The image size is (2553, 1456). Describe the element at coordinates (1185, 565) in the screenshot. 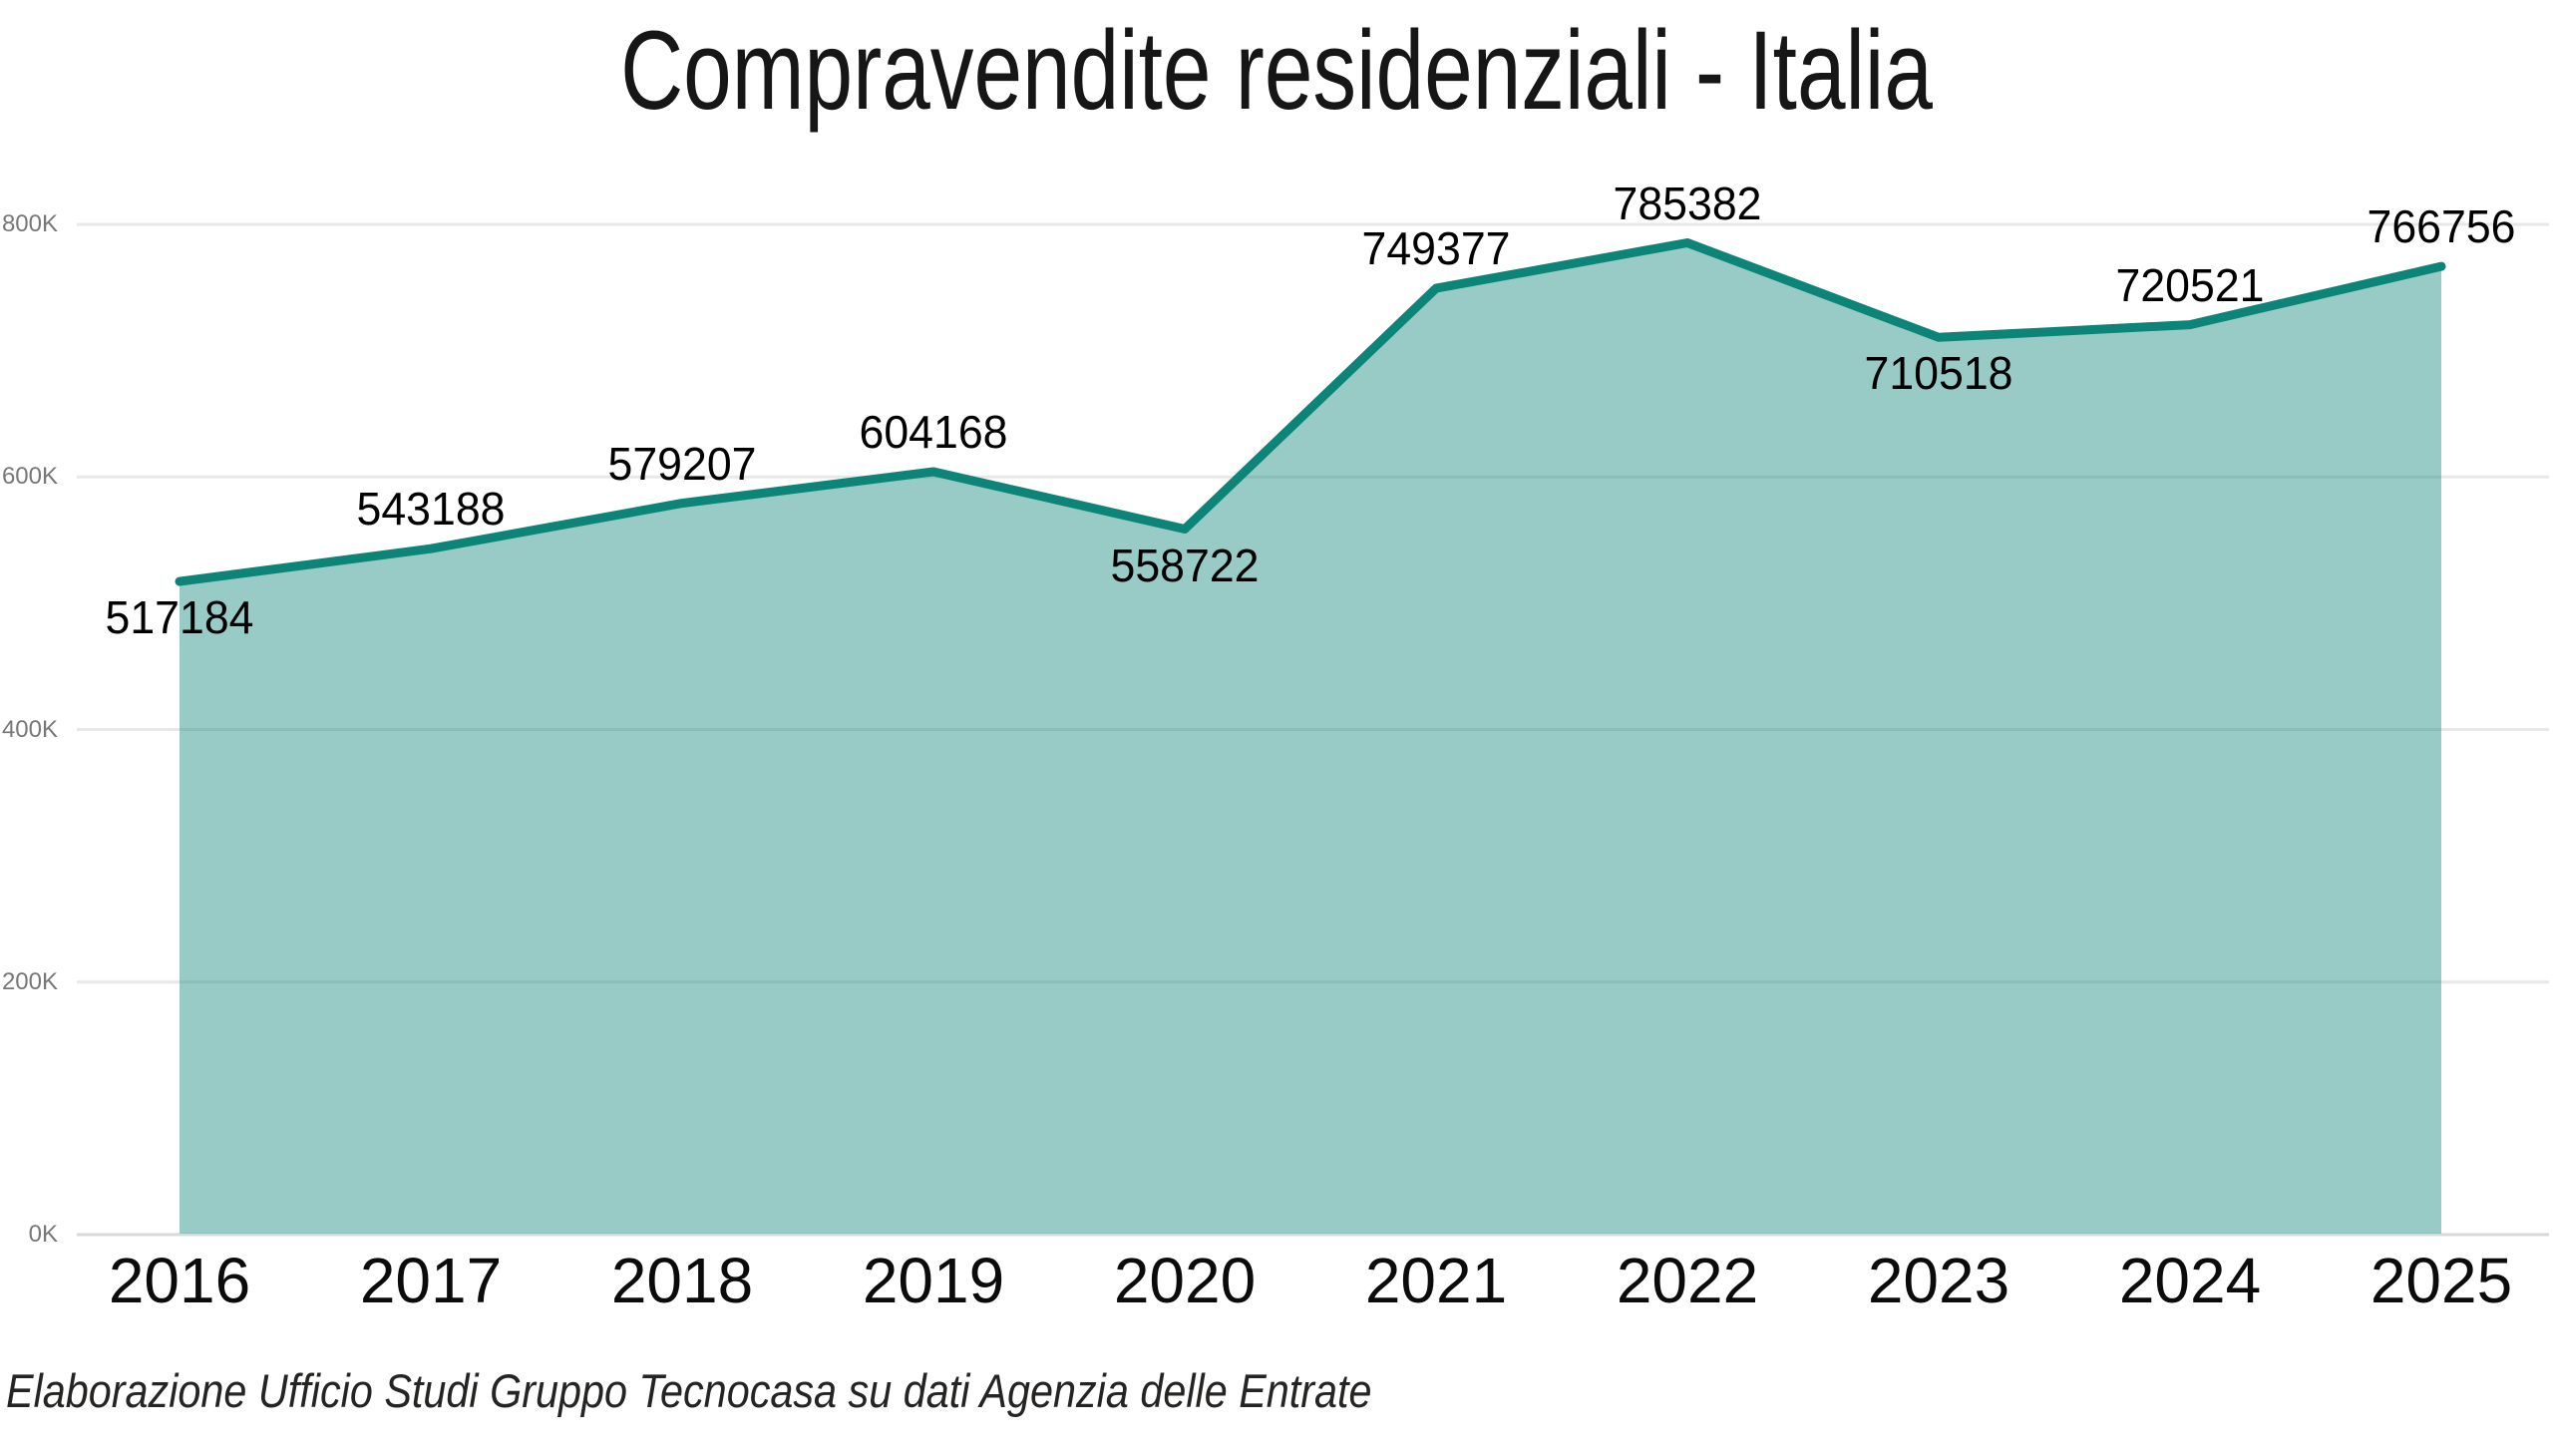

I see `data-label: 558722` at that location.